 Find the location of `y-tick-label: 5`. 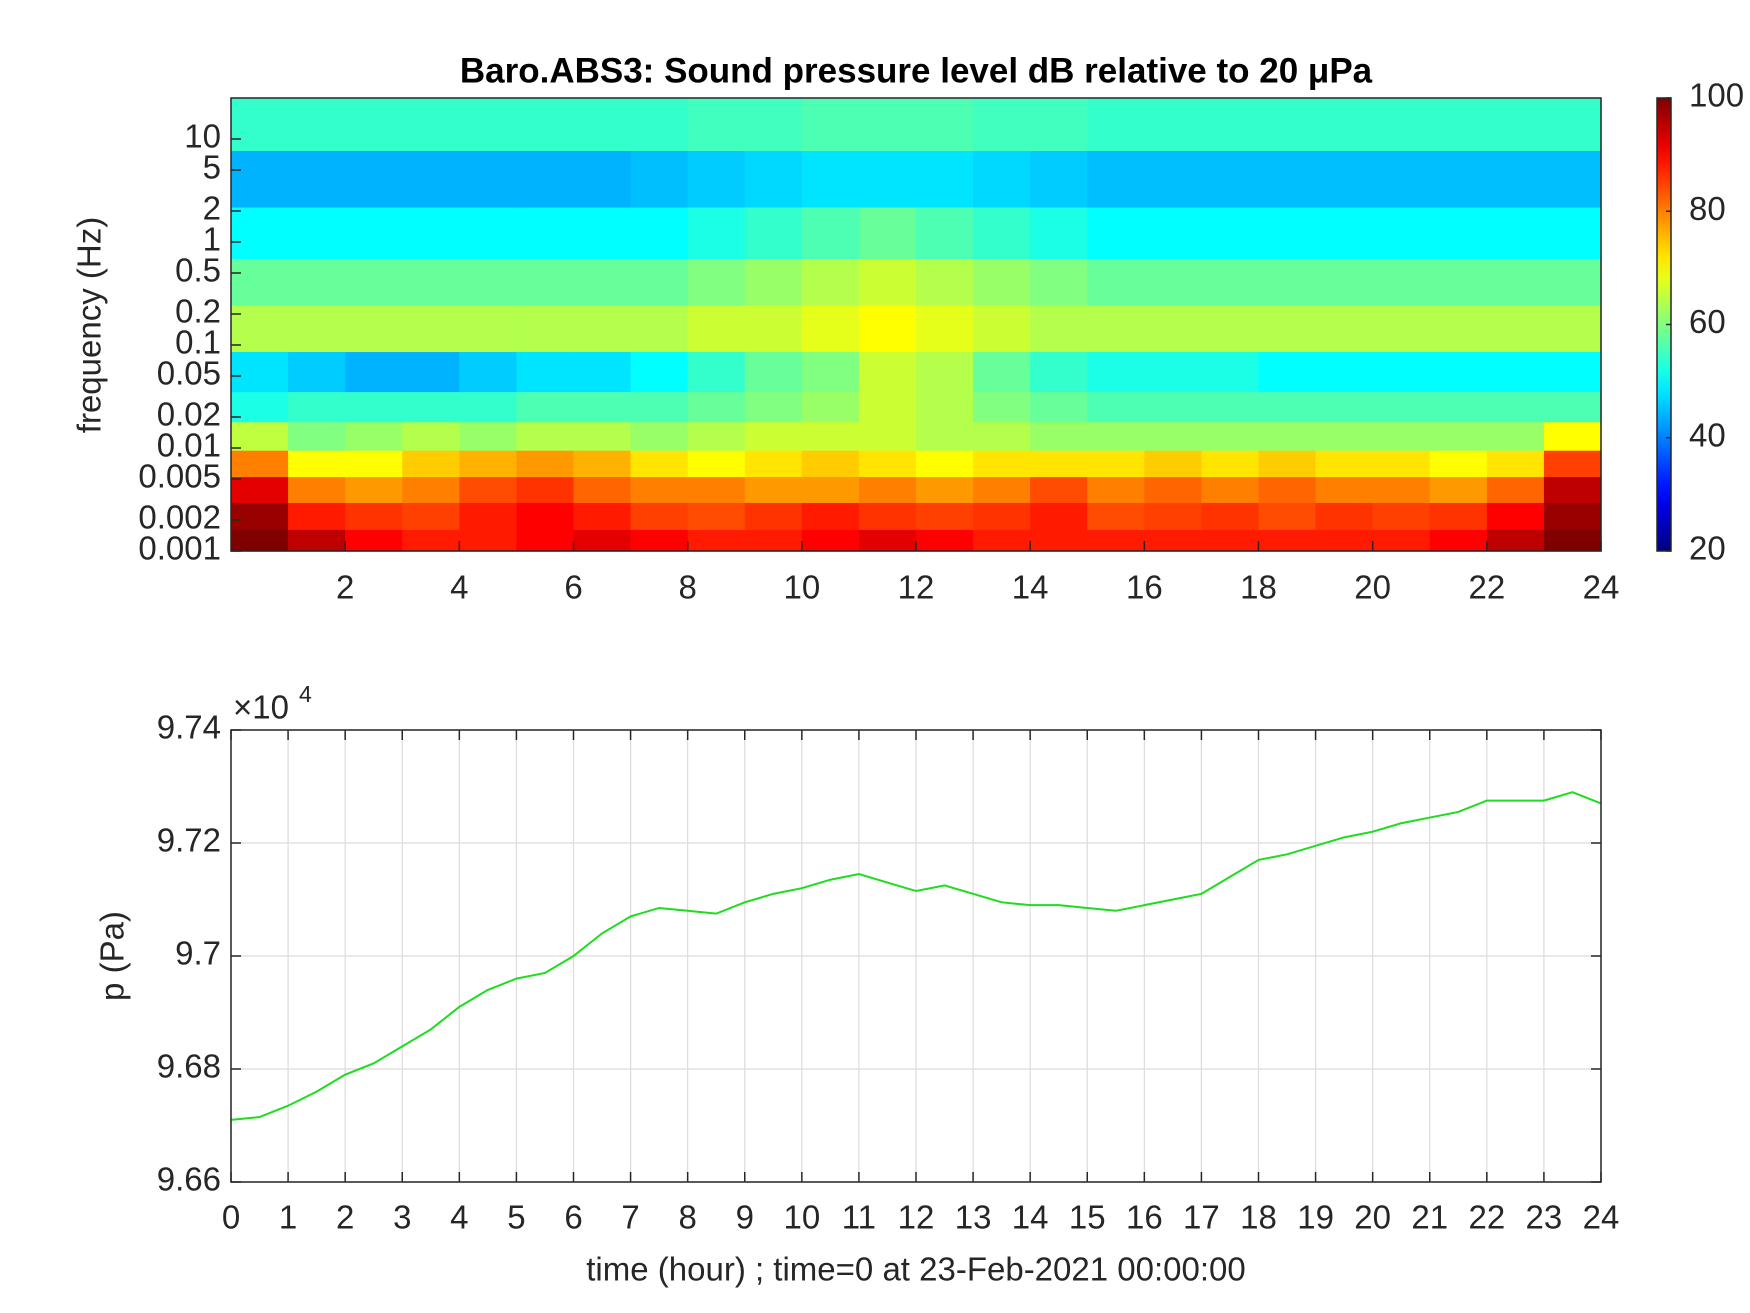

y-tick-label: 5 is located at coordinates (212, 167).